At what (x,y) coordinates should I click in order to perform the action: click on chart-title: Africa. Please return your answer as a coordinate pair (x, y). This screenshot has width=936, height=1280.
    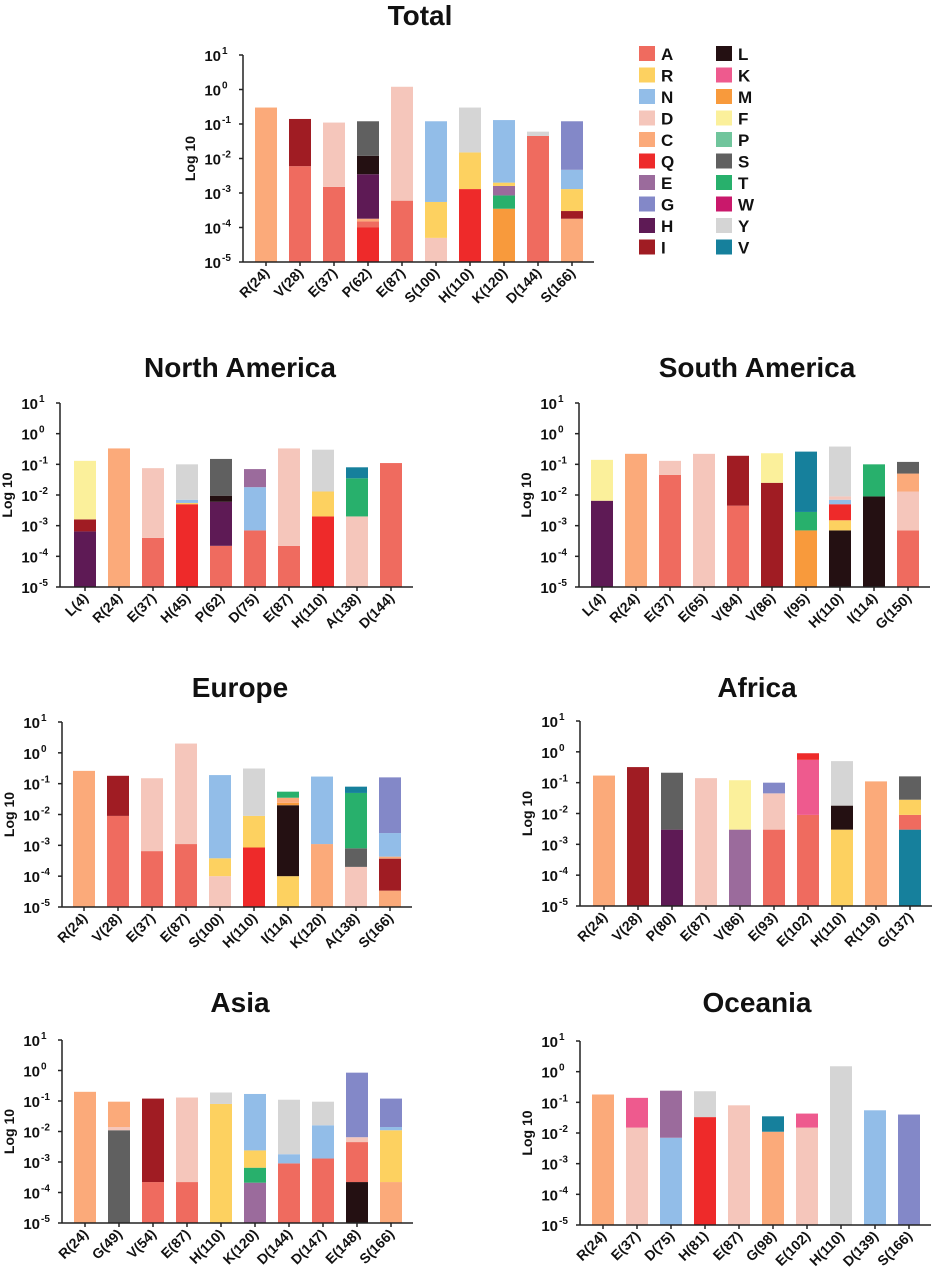
    Looking at the image, I should click on (757, 687).